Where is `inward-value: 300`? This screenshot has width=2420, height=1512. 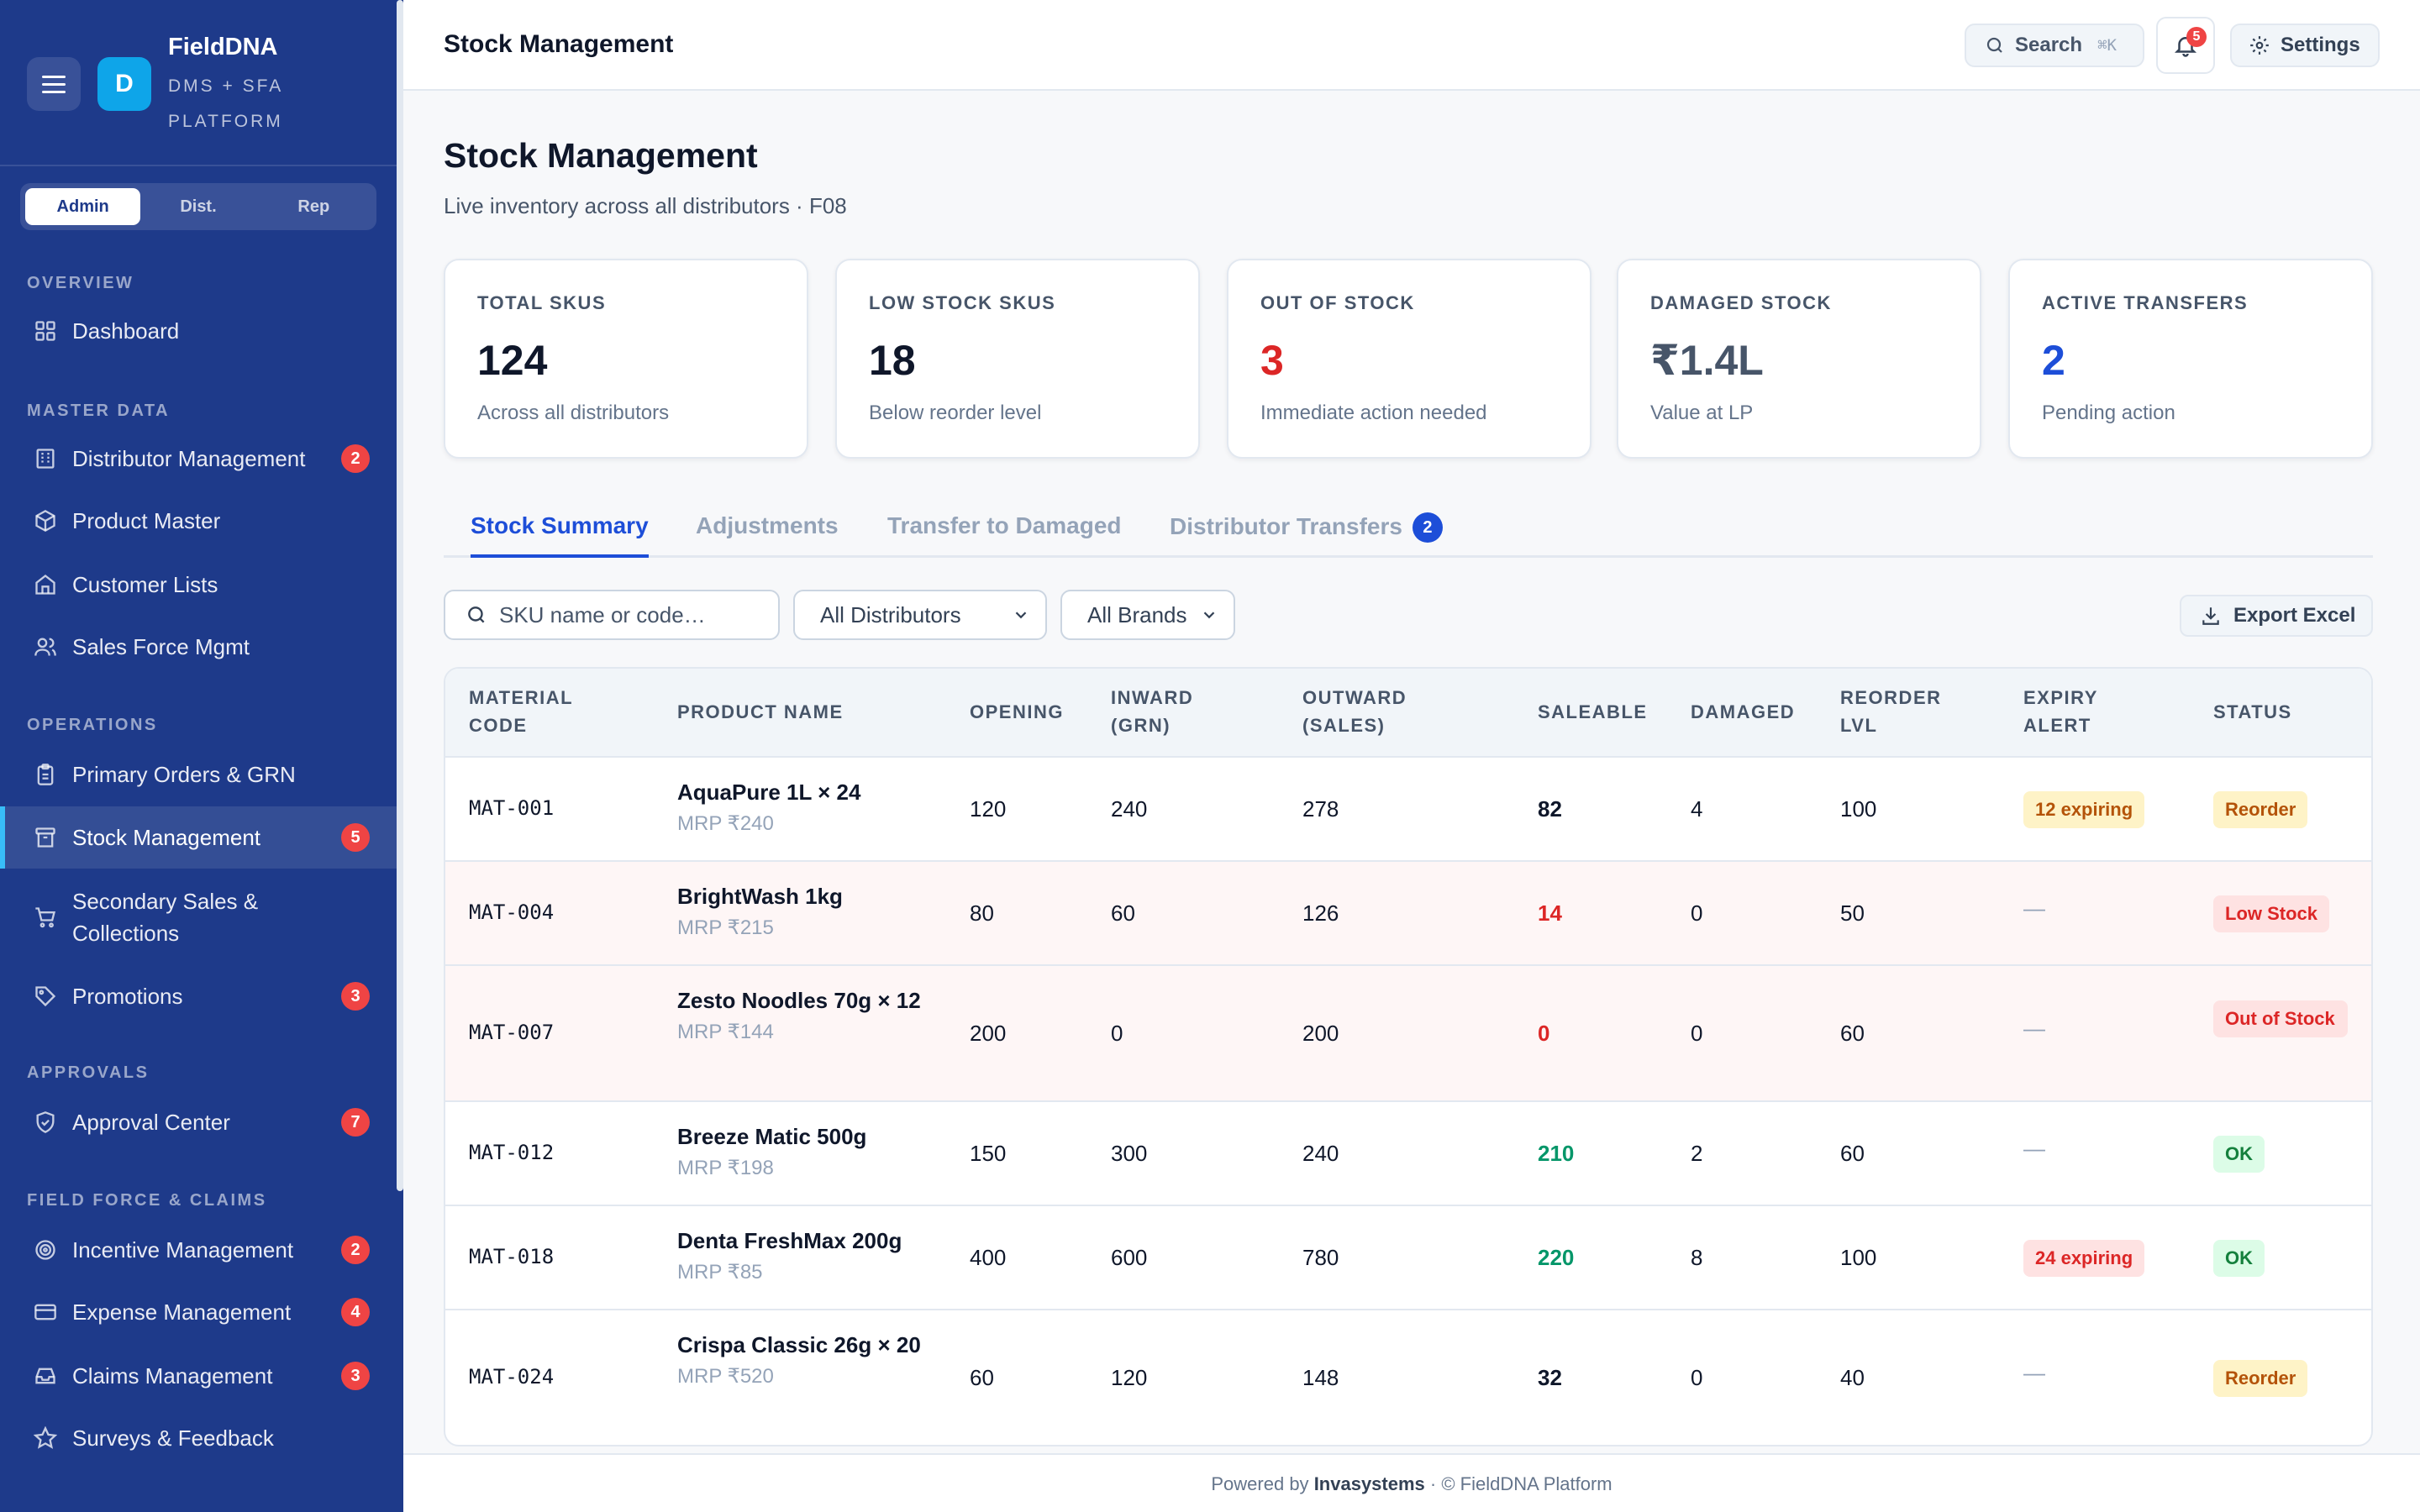
inward-value: 300 is located at coordinates (1130, 1153).